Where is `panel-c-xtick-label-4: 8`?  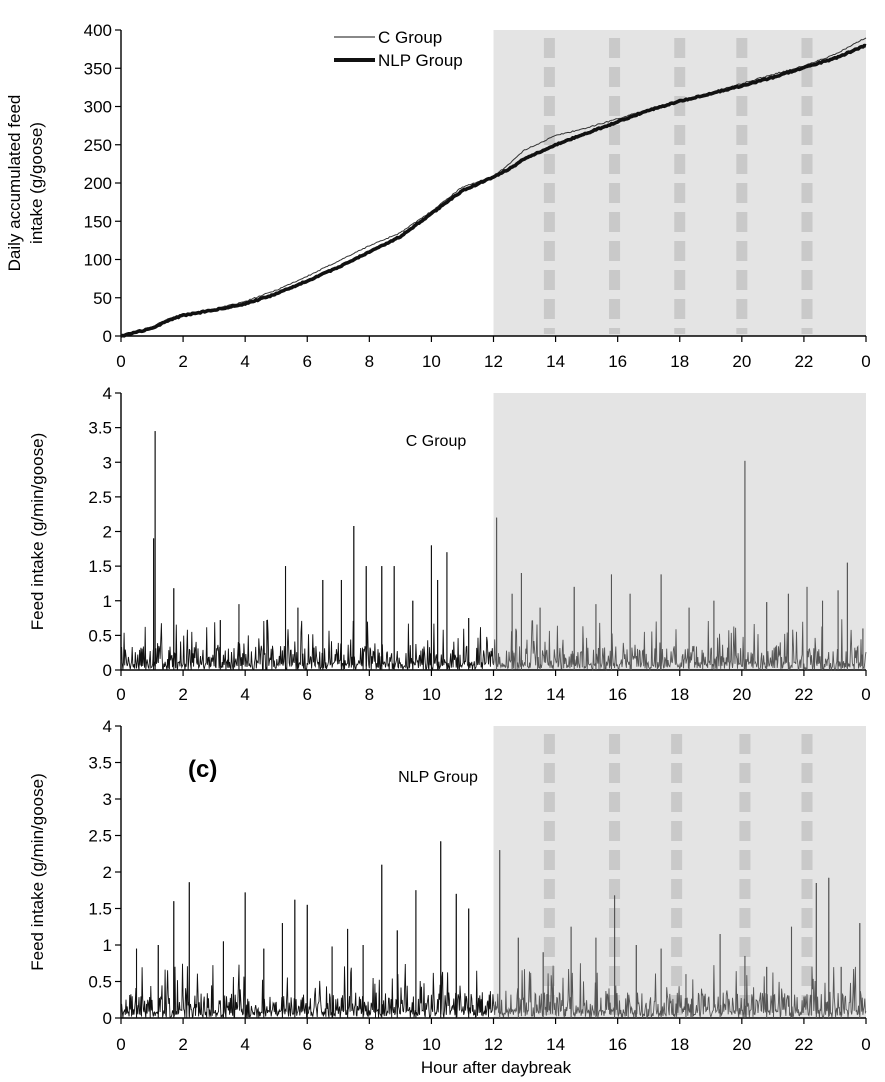
panel-c-xtick-label-4: 8 is located at coordinates (369, 1044).